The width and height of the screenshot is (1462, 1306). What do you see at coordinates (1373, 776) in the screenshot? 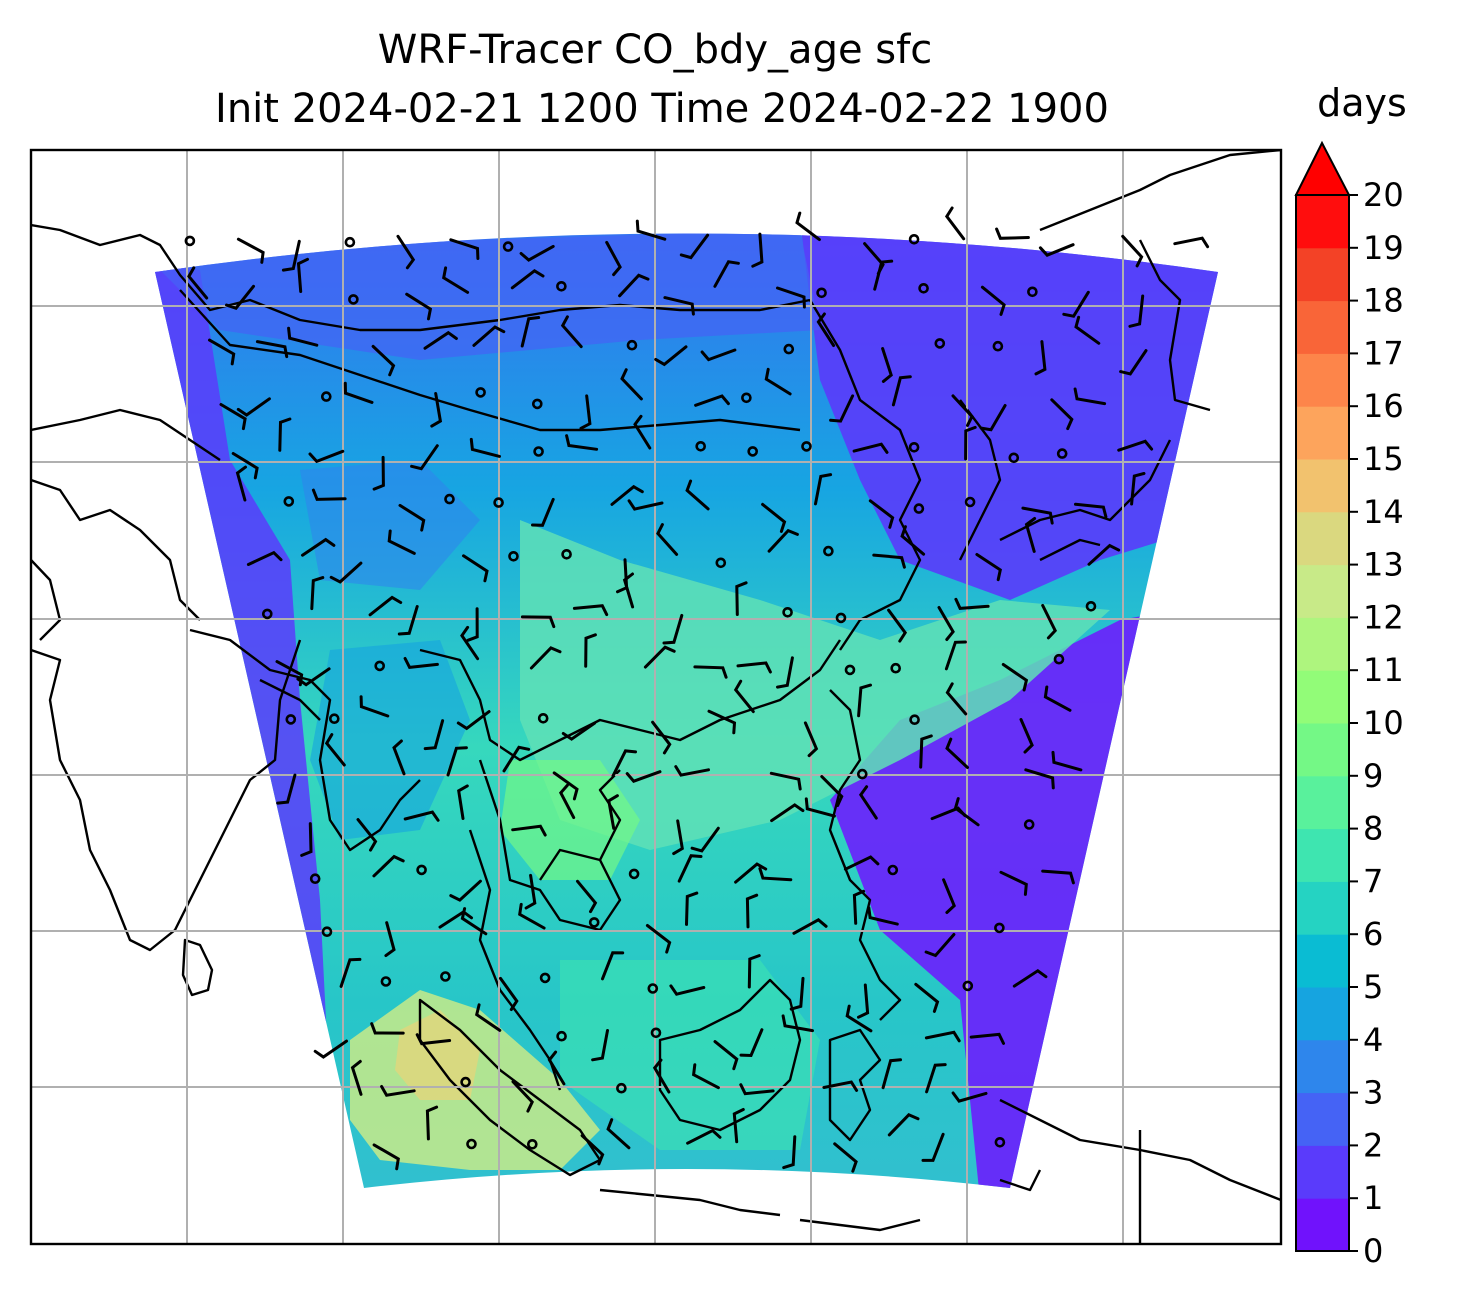
I see `colorbar-tick-label: 9` at bounding box center [1373, 776].